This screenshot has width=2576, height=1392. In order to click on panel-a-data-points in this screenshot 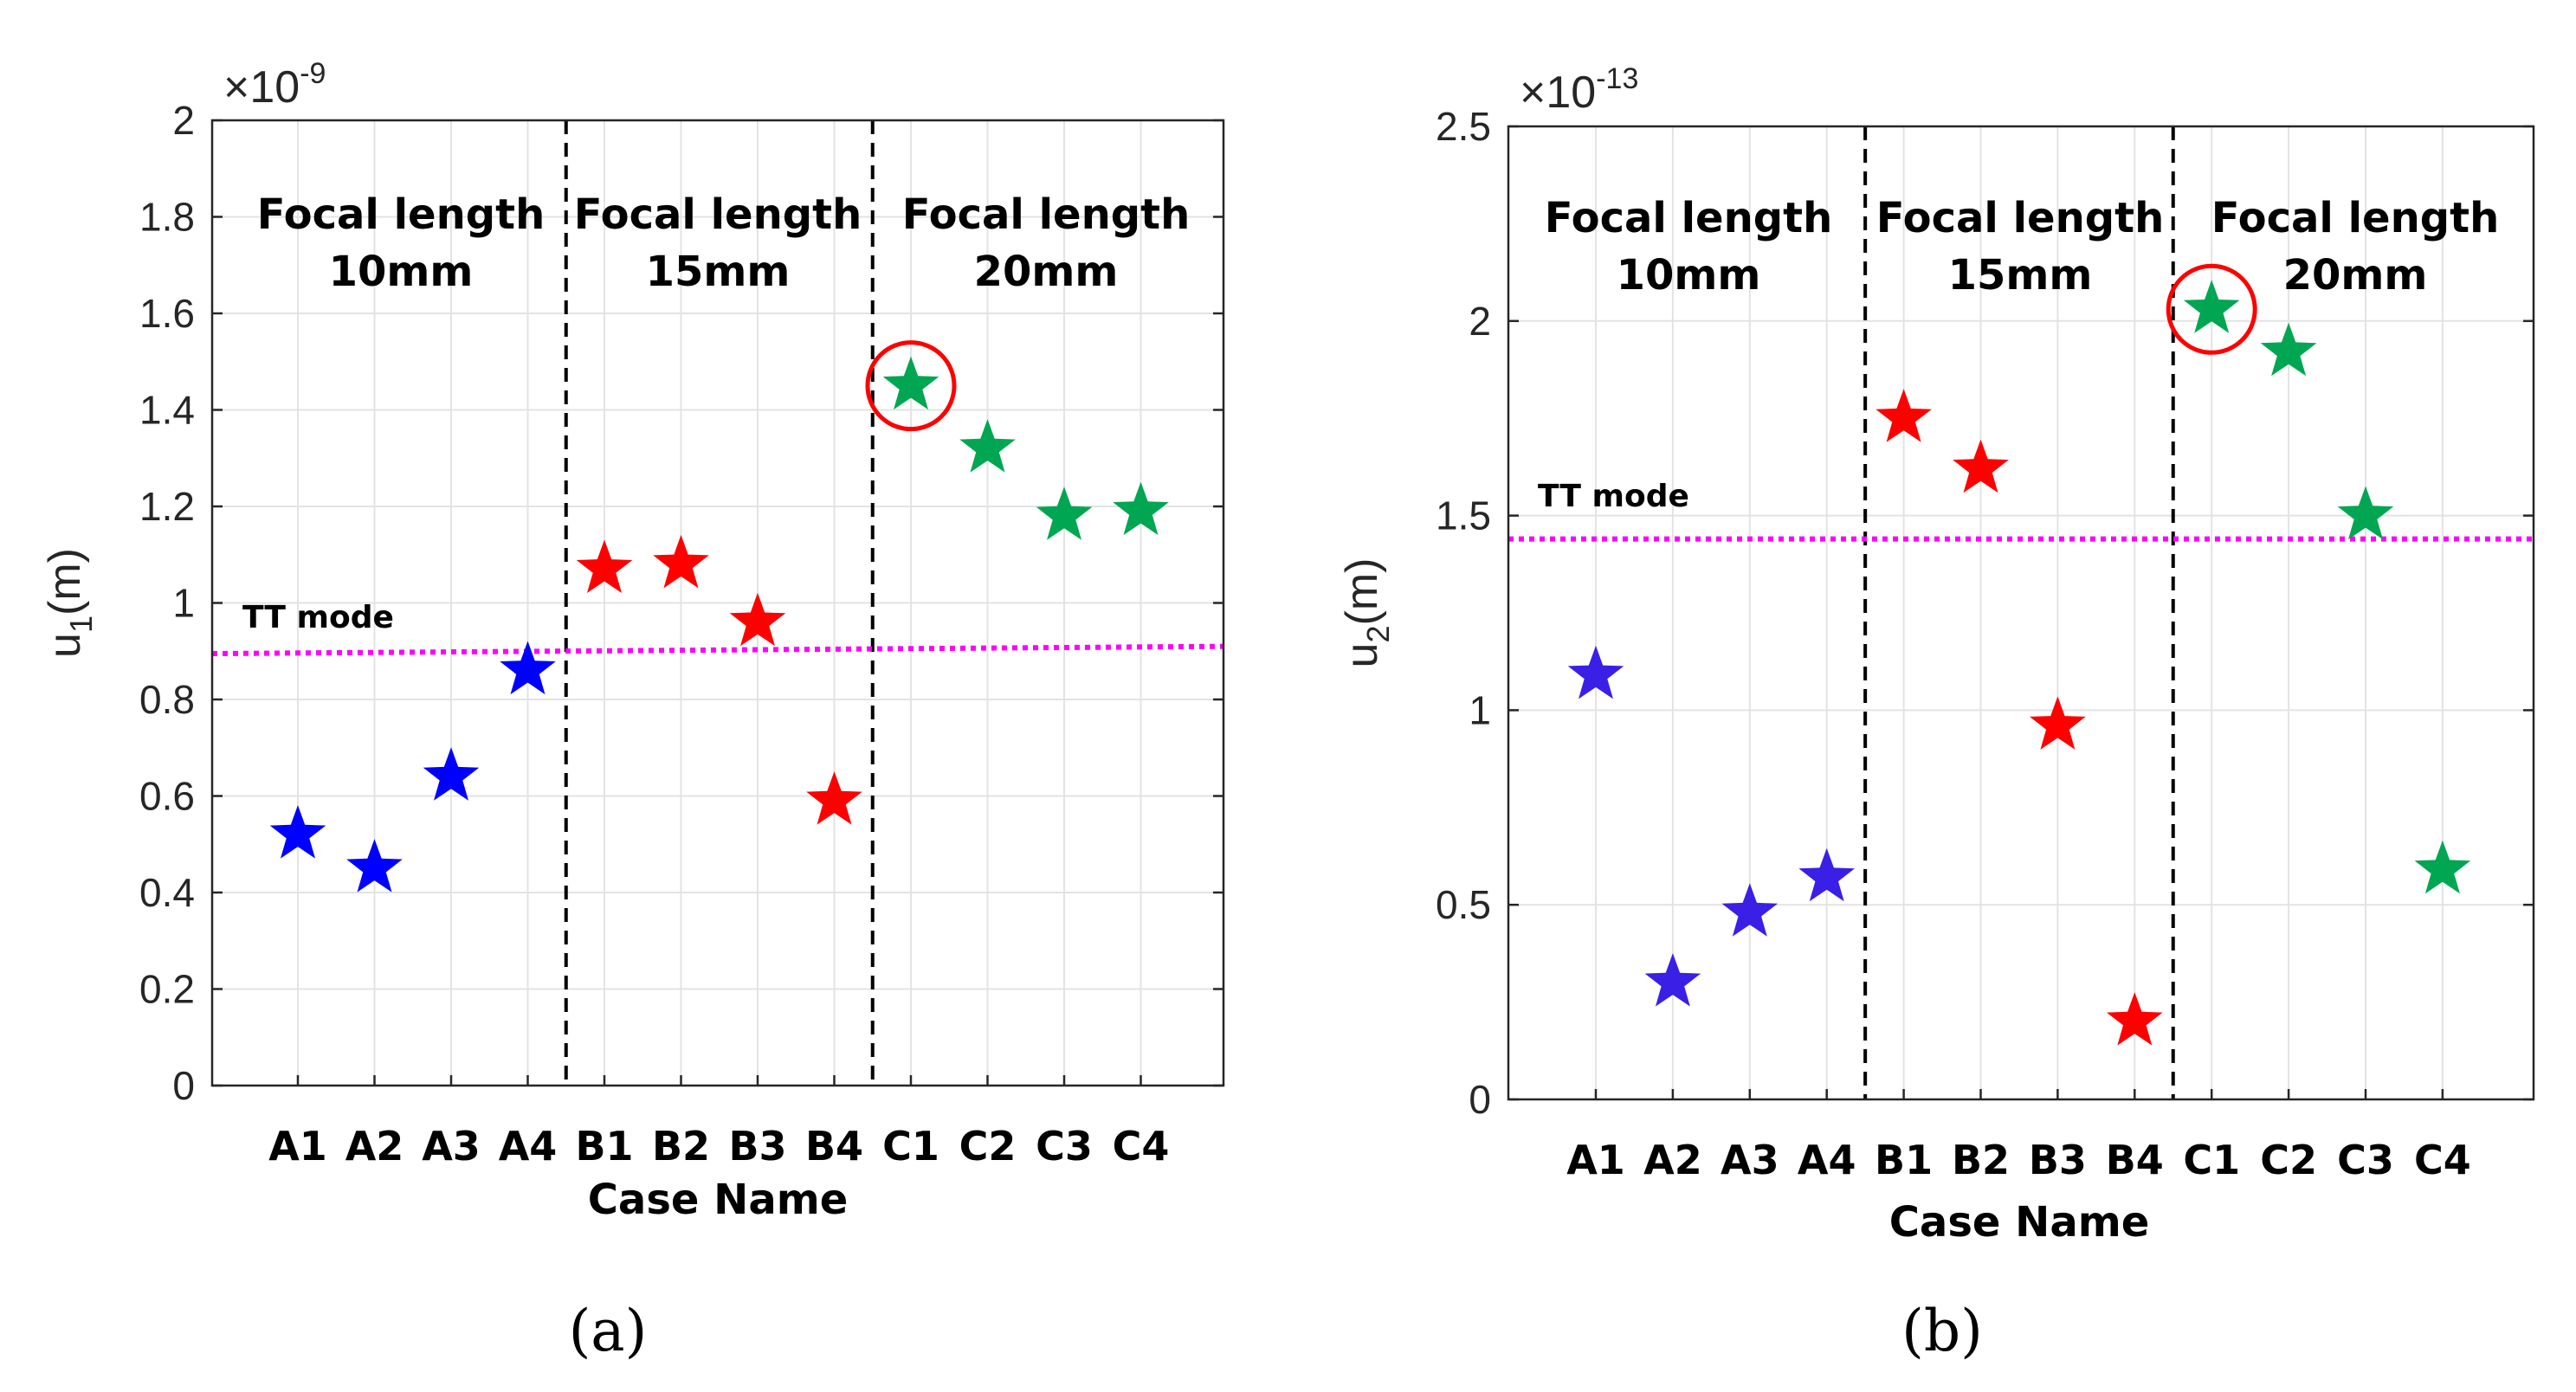, I will do `click(719, 624)`.